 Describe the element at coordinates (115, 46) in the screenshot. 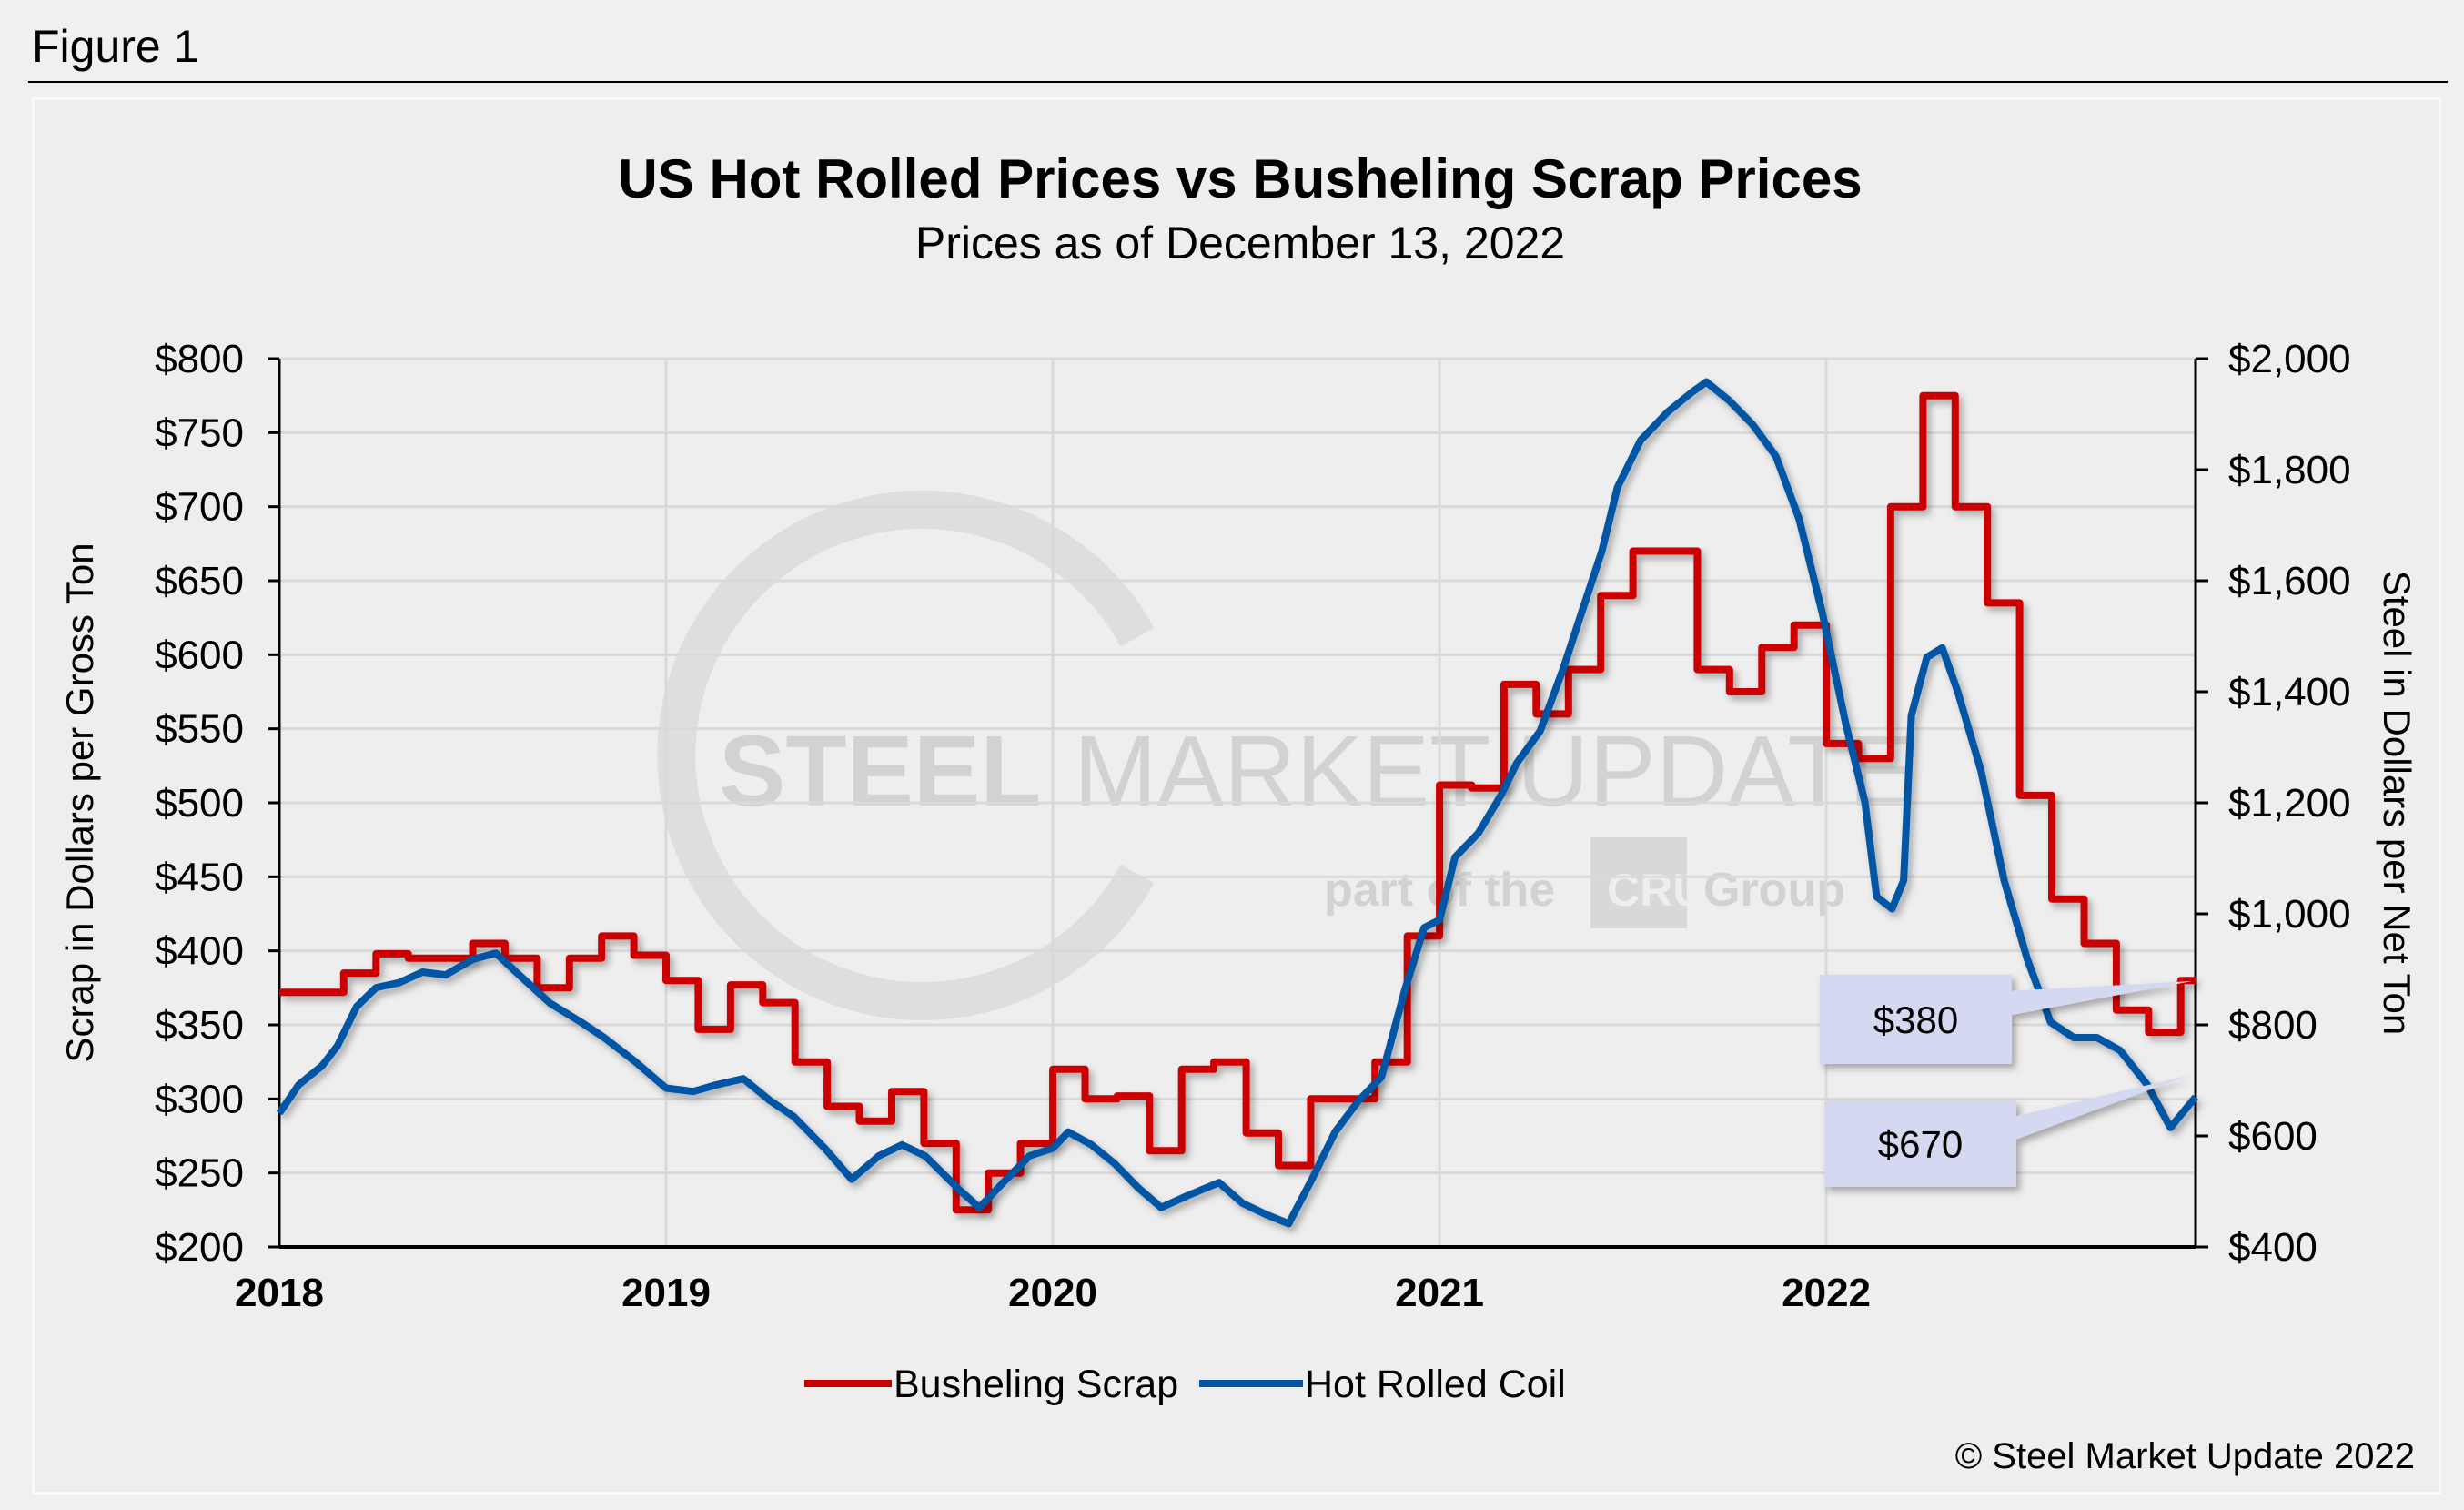

I see `figure-label: Figure 1` at that location.